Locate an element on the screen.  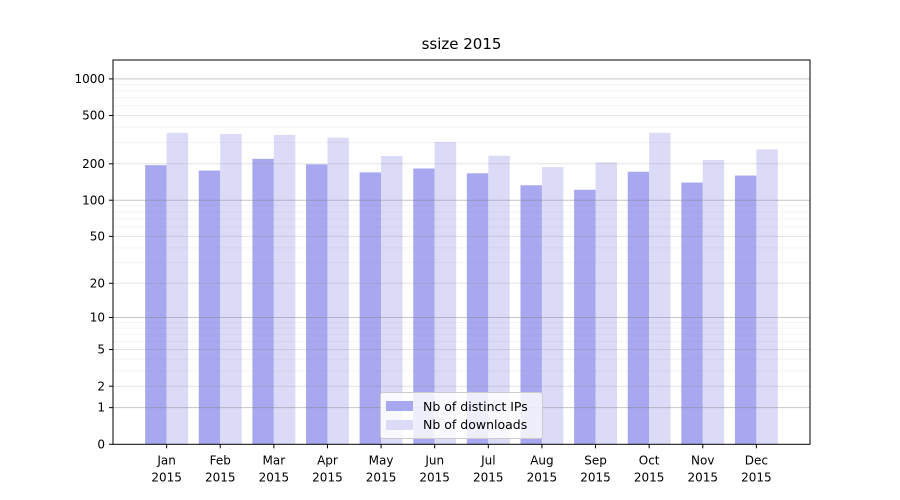
y-axis: 0 1 2 5 10 20 50 100 200 500 1000 is located at coordinates (93, 261).